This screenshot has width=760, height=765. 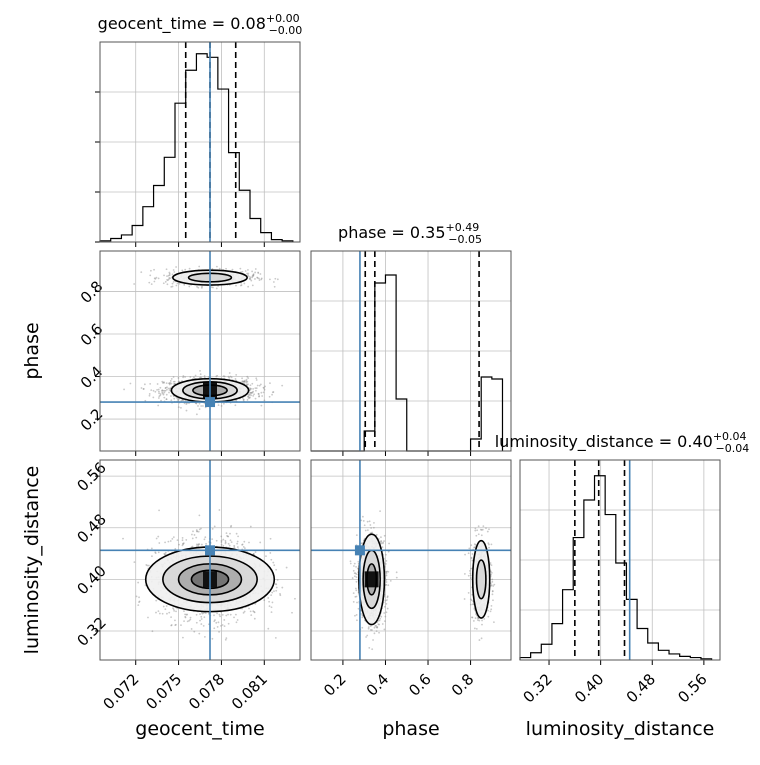 I want to click on panel-2-1-plot-area, so click(x=423, y=580).